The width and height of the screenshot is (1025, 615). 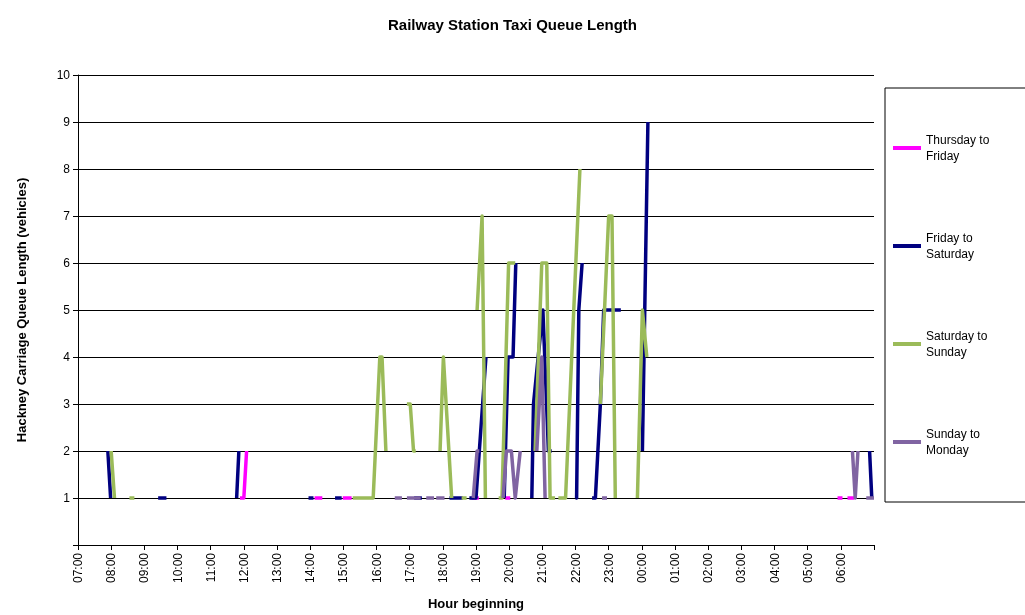 What do you see at coordinates (343, 568) in the screenshot?
I see `x-tick-label: 15:00` at bounding box center [343, 568].